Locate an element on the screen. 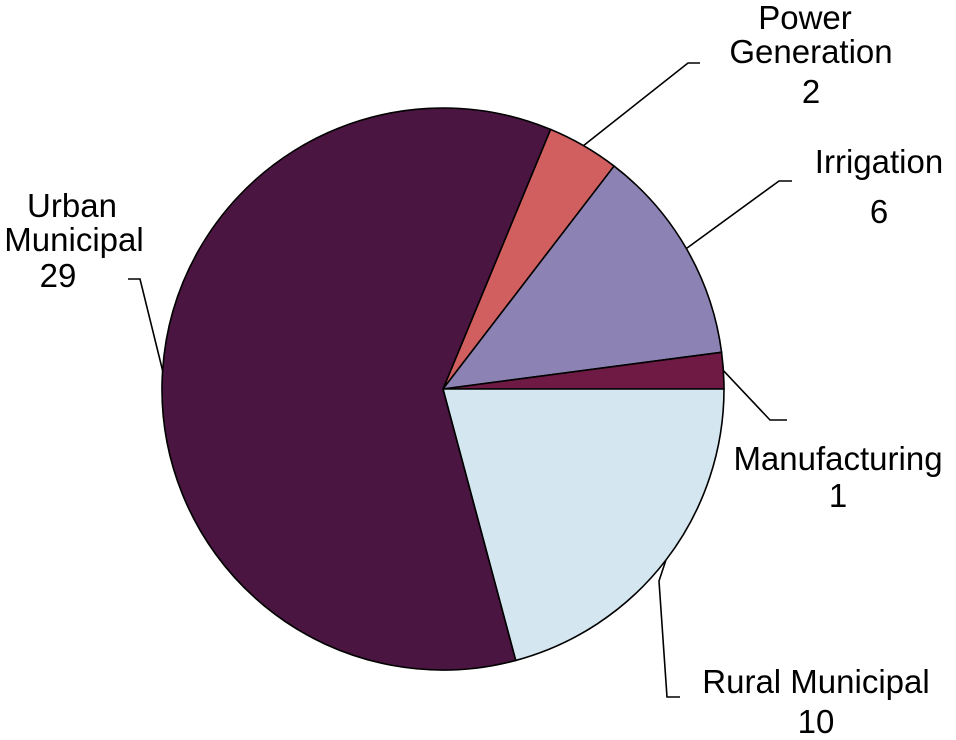 The width and height of the screenshot is (956, 740). leader-line-irrigation is located at coordinates (738, 215).